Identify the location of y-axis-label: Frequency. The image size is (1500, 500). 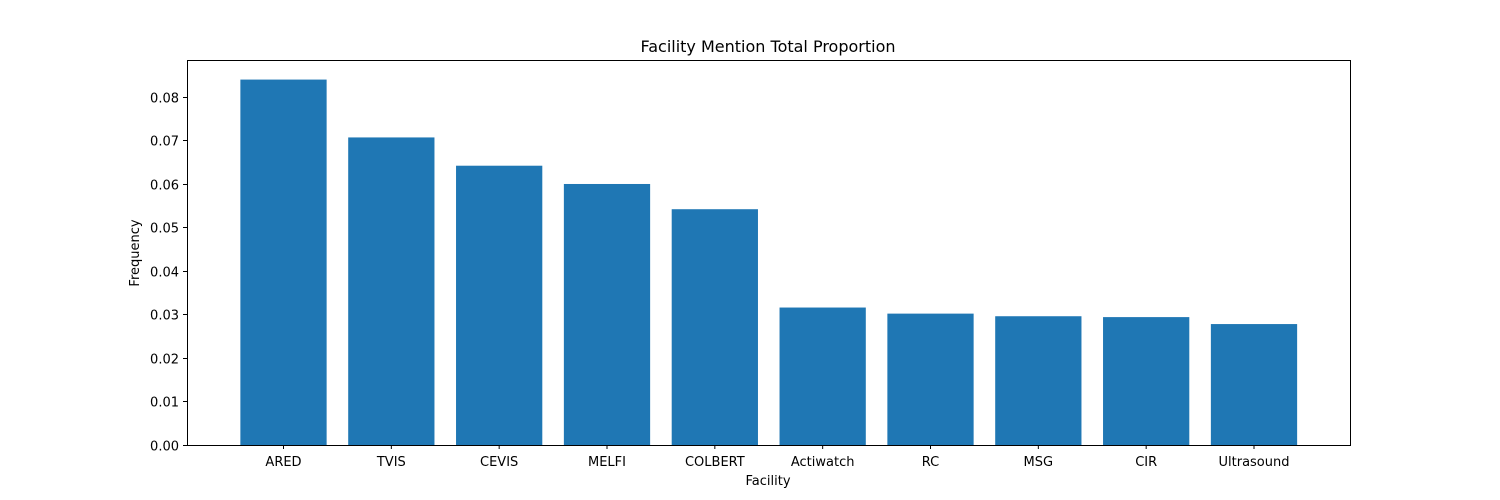
(135, 252).